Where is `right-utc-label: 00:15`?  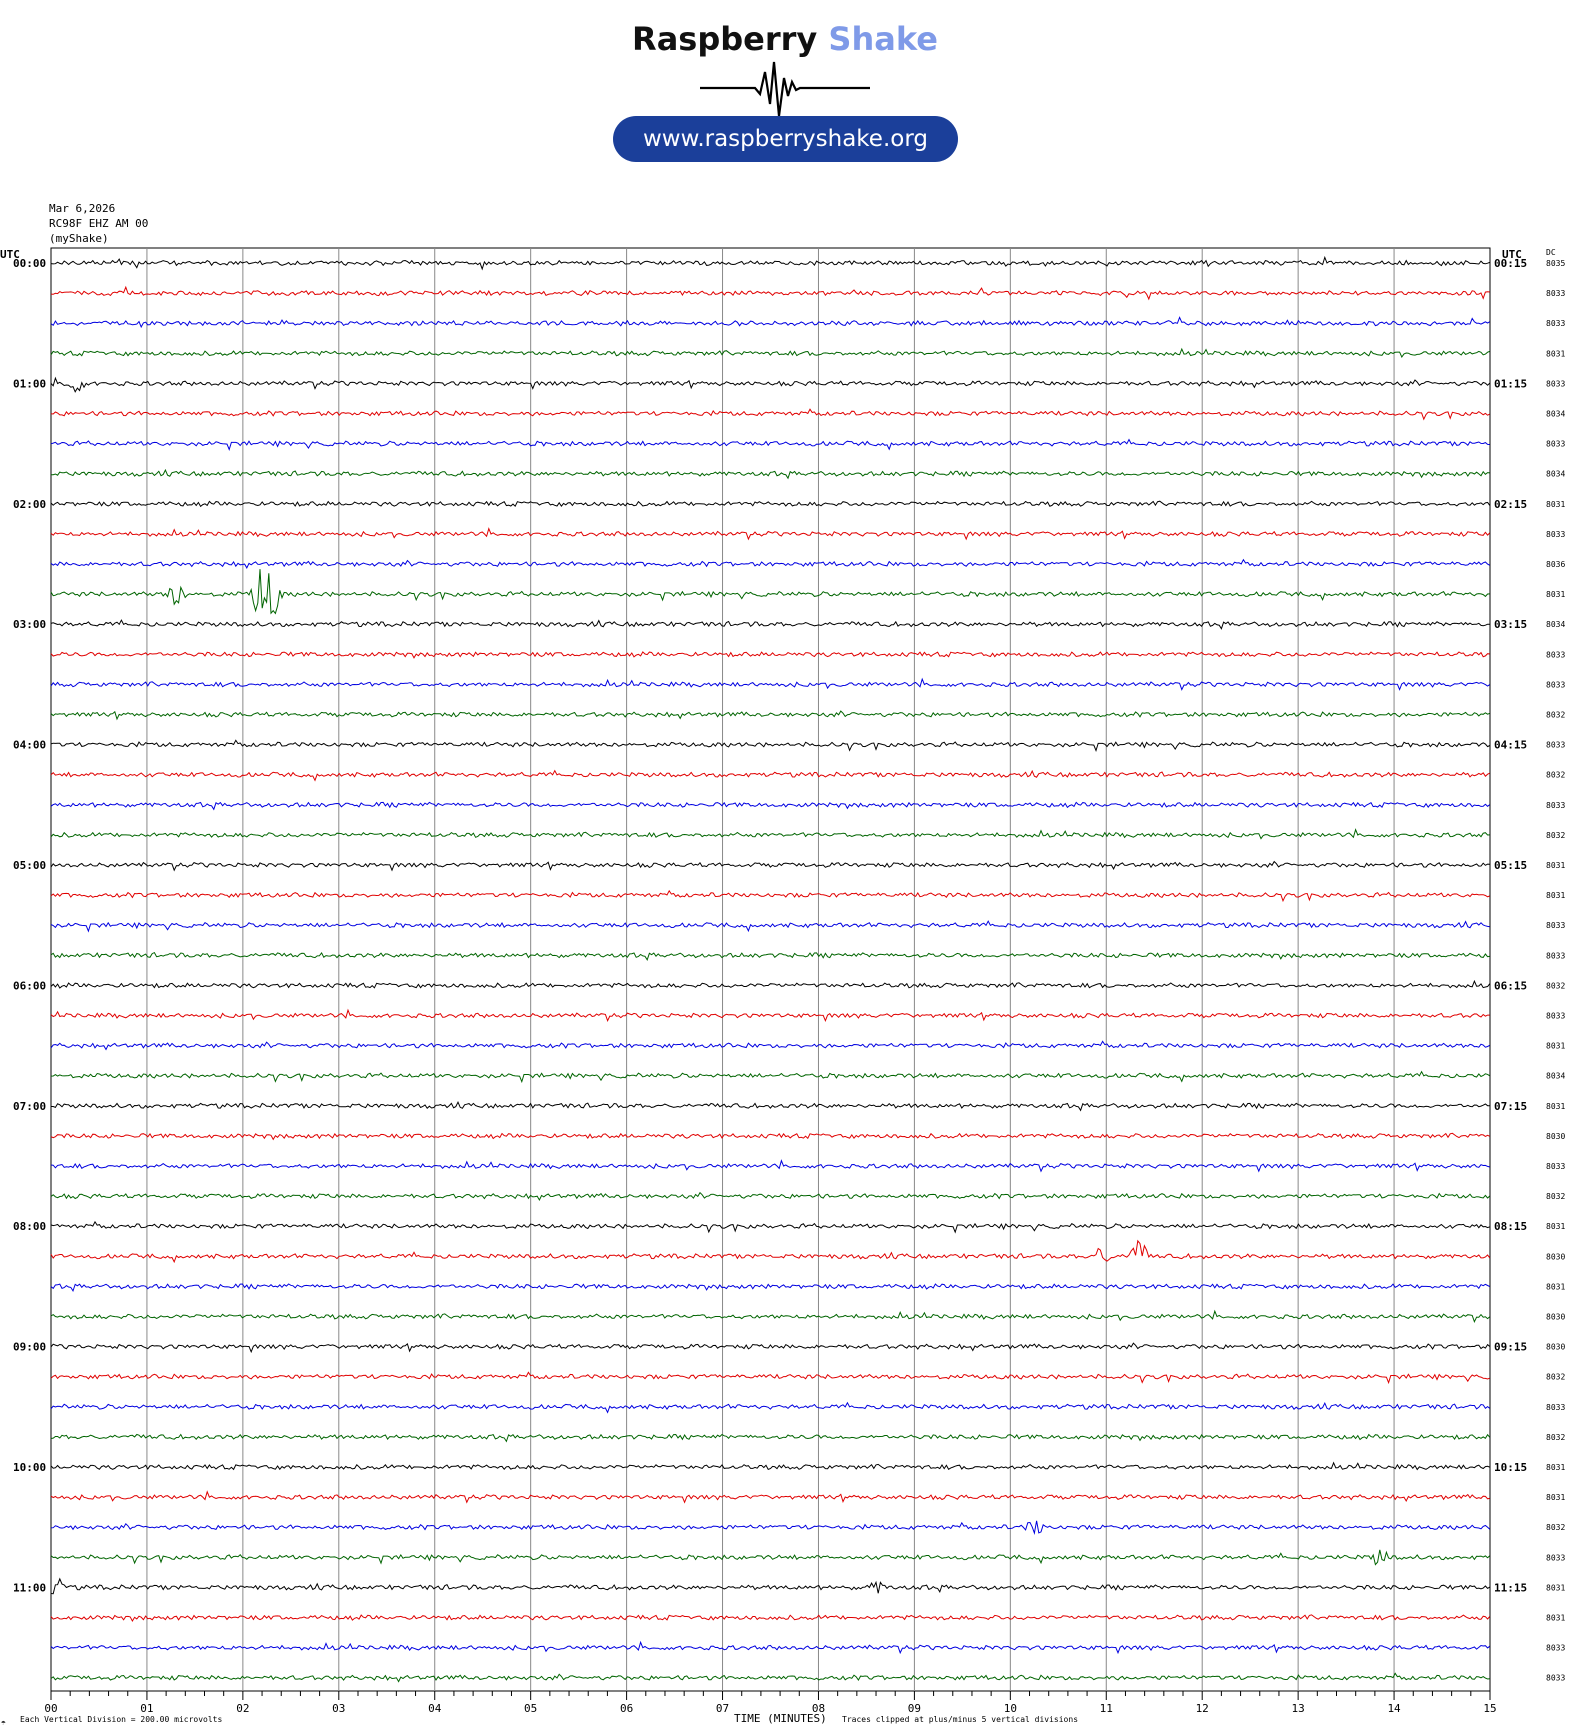 right-utc-label: 00:15 is located at coordinates (1510, 263).